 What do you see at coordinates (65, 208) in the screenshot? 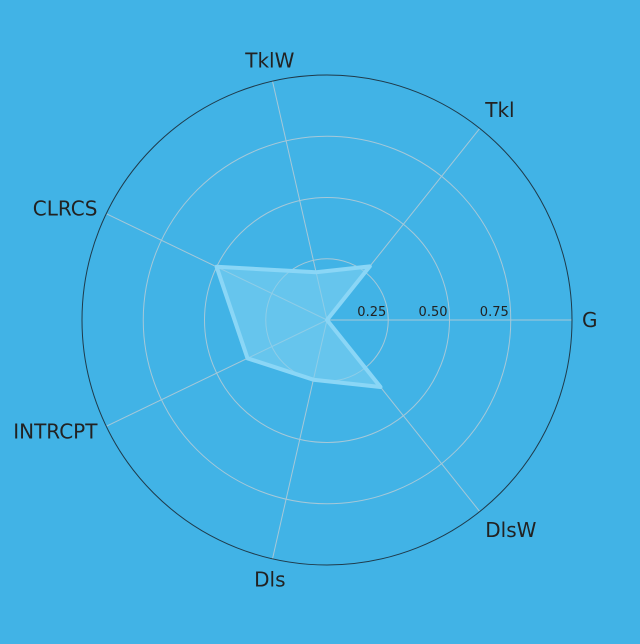
I see `axis-label: CLRCS` at bounding box center [65, 208].